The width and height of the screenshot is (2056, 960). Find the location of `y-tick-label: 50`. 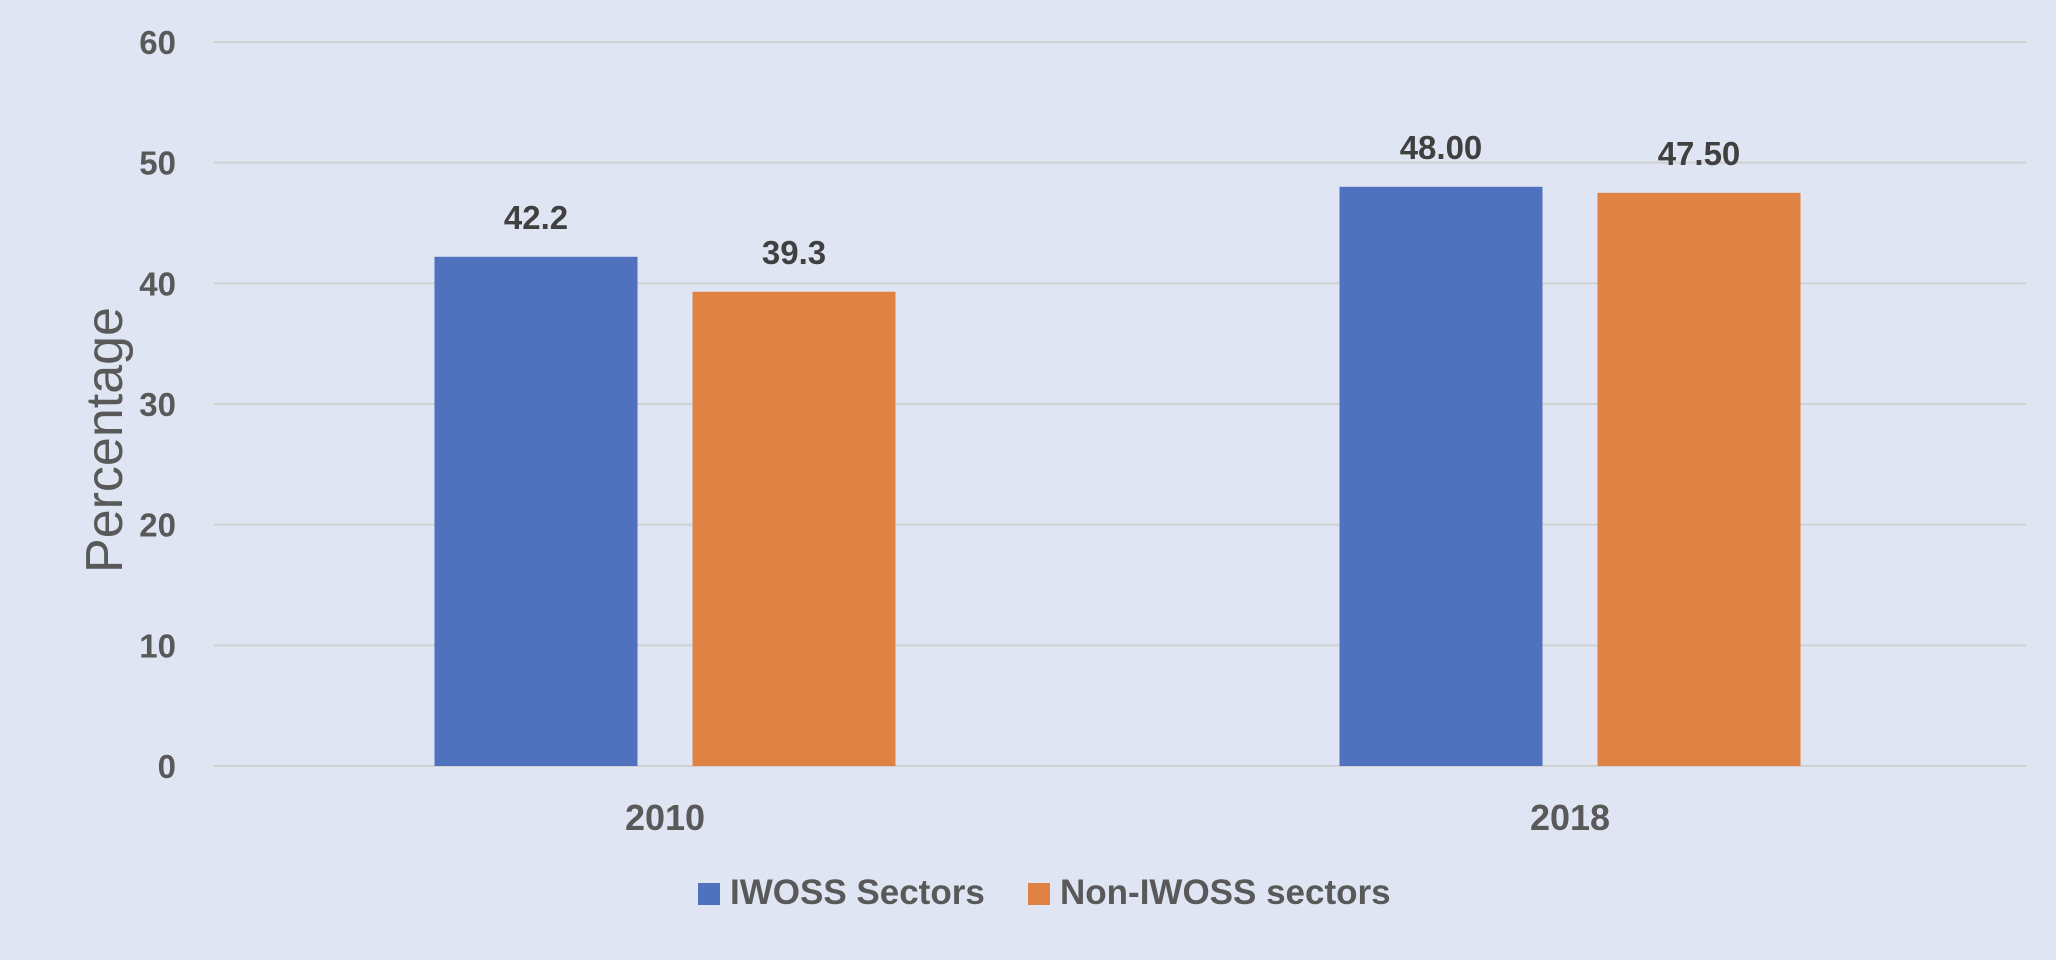

y-tick-label: 50 is located at coordinates (157, 163).